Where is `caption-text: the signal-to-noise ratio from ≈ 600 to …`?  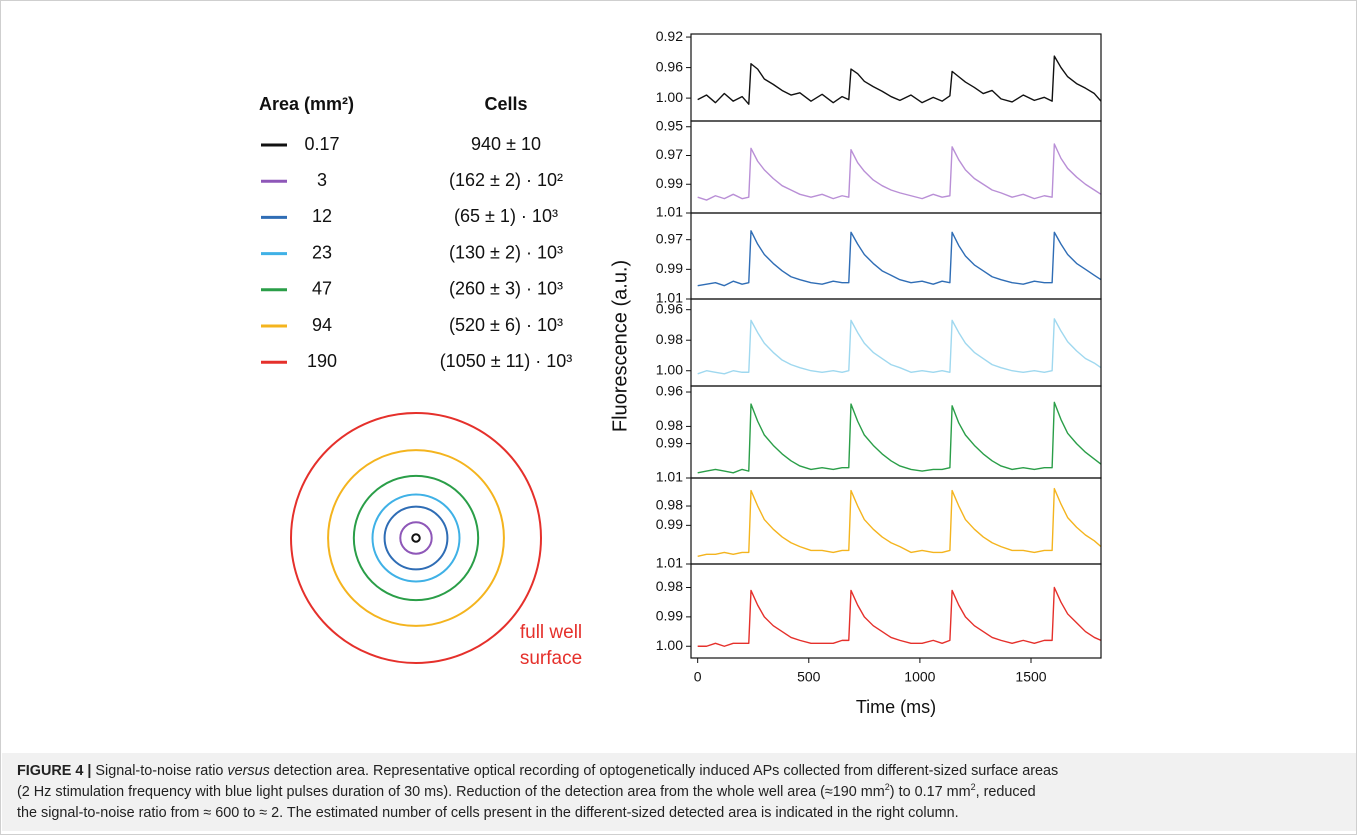 caption-text: the signal-to-noise ratio from ≈ 600 to … is located at coordinates (488, 813).